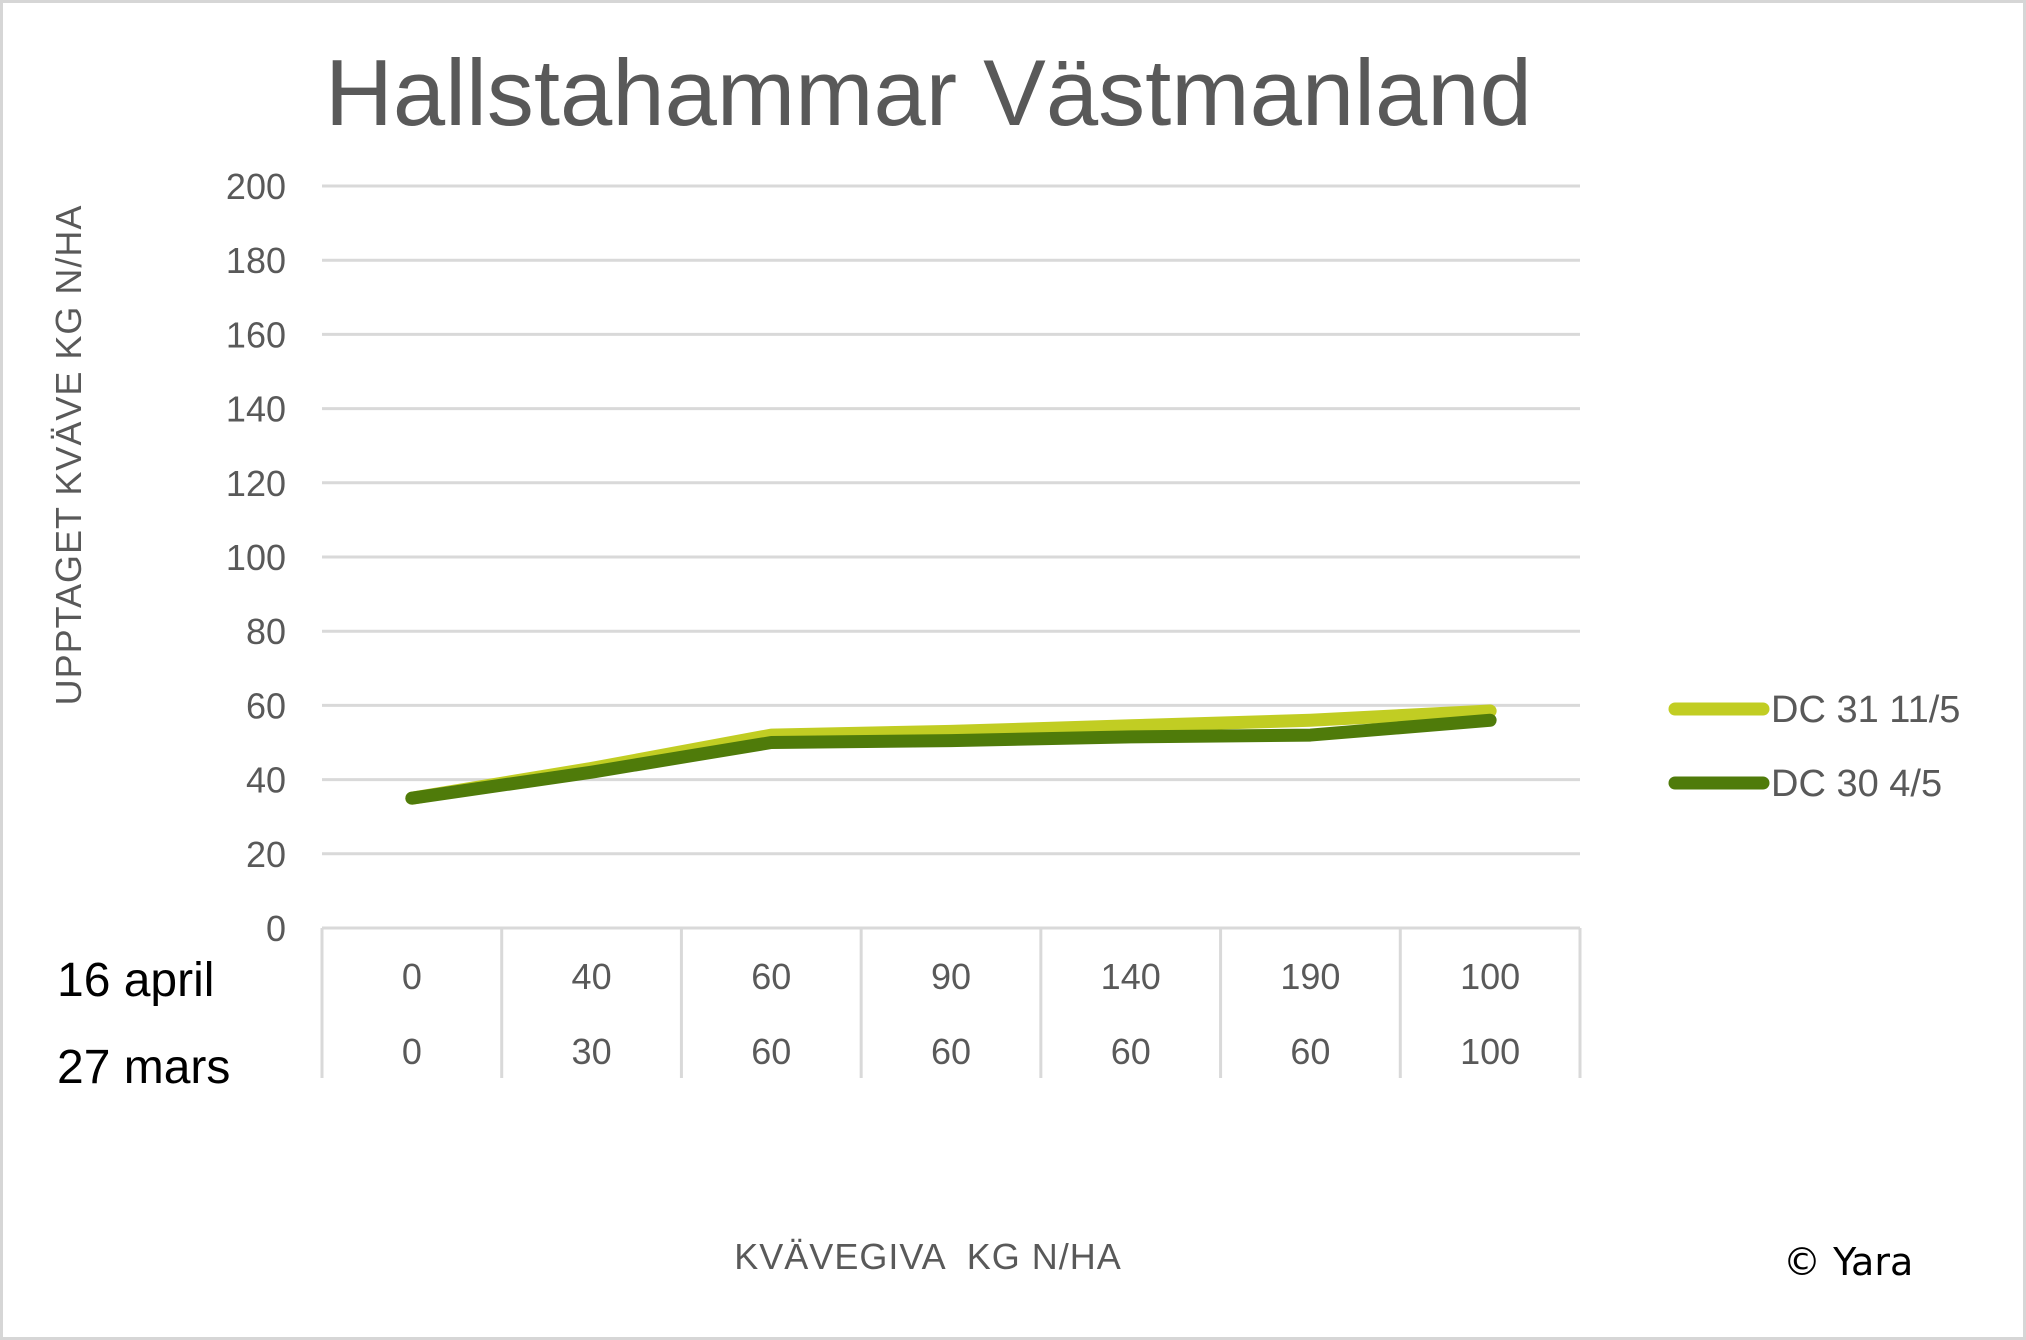  I want to click on y-tick-label: 80, so click(266, 631).